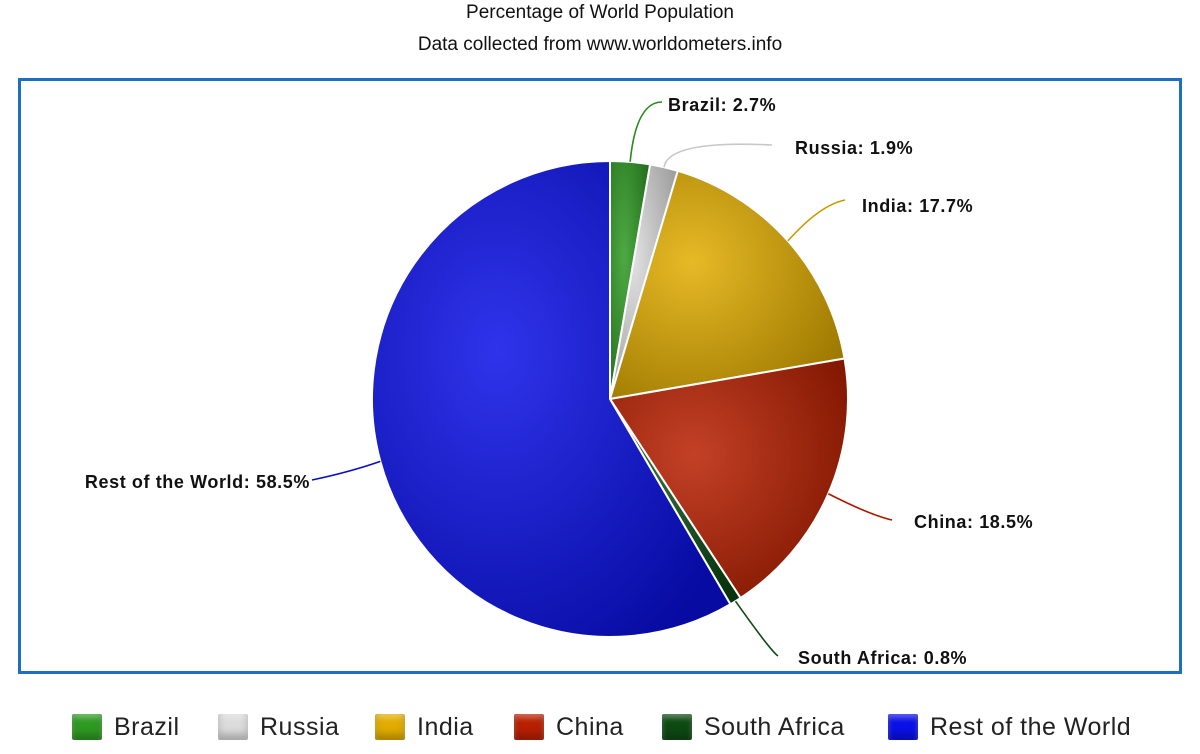  Describe the element at coordinates (233, 727) in the screenshot. I see `legend-swatch-russia` at that location.